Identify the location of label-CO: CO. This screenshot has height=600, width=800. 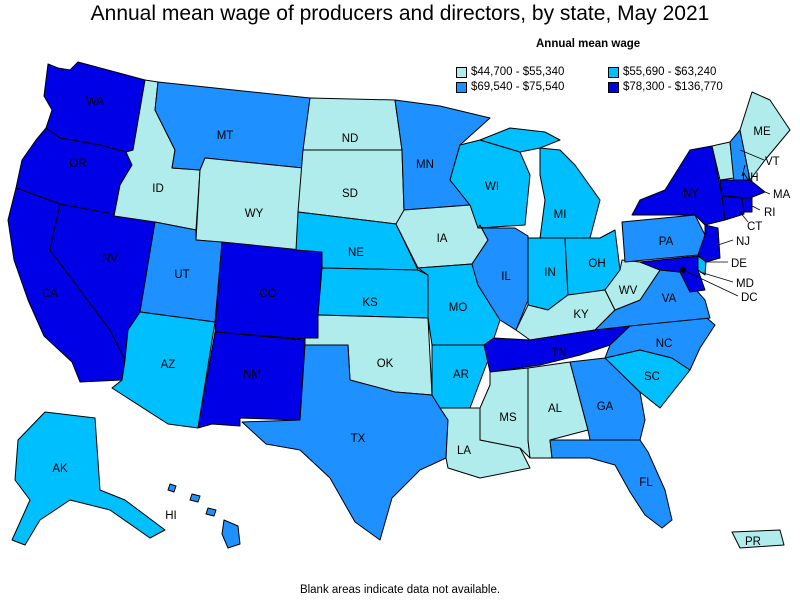
(267, 294).